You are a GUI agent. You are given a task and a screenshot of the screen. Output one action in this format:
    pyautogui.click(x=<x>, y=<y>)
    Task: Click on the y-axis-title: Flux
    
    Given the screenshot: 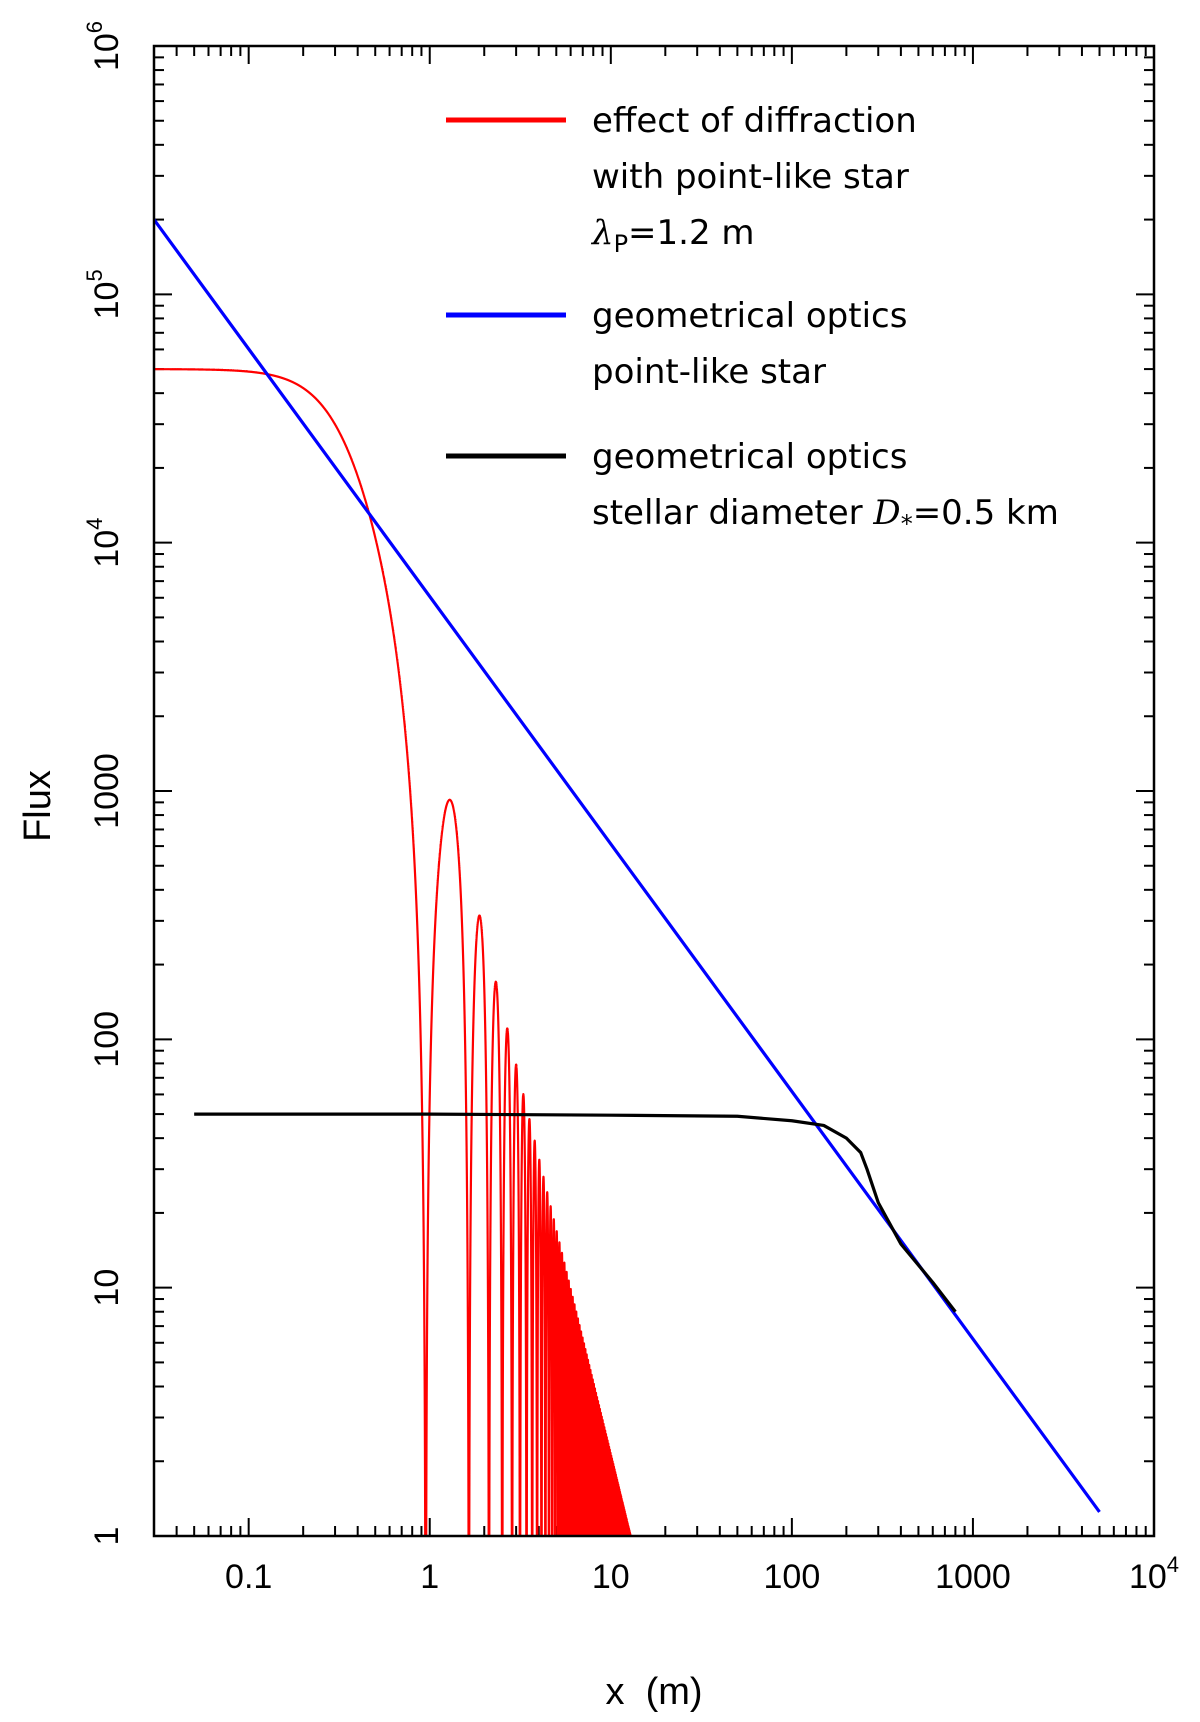 What is the action you would take?
    pyautogui.click(x=38, y=806)
    